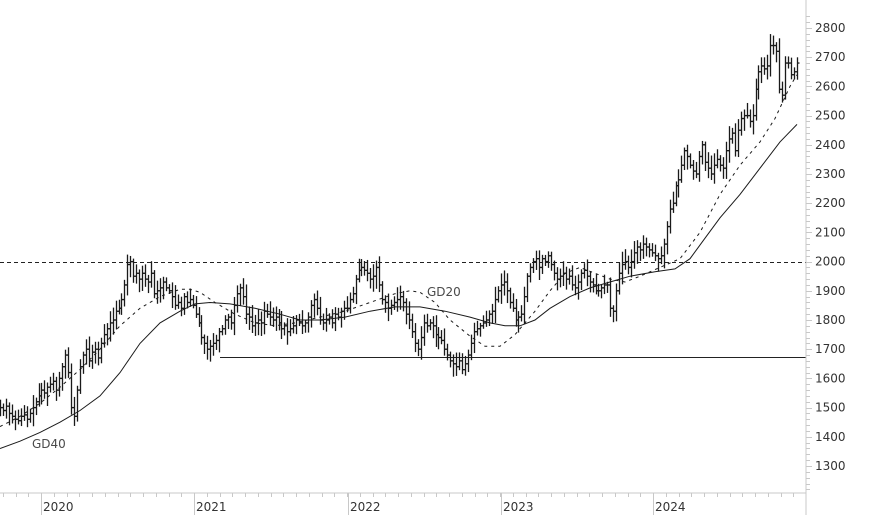 The width and height of the screenshot is (874, 519). I want to click on y-tick-label: 2300, so click(830, 174).